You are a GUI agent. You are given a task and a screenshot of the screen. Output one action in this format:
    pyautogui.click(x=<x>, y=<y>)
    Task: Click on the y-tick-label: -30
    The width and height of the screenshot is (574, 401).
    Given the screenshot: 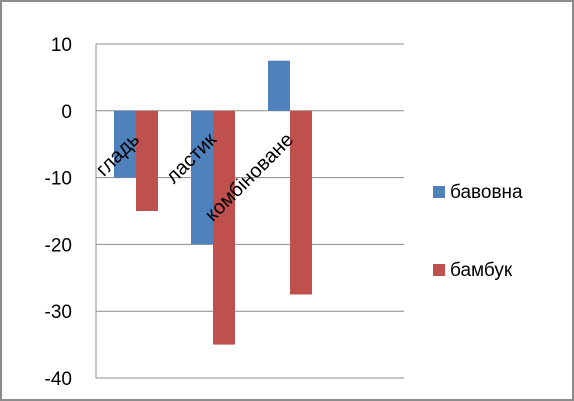 What is the action you would take?
    pyautogui.click(x=58, y=312)
    